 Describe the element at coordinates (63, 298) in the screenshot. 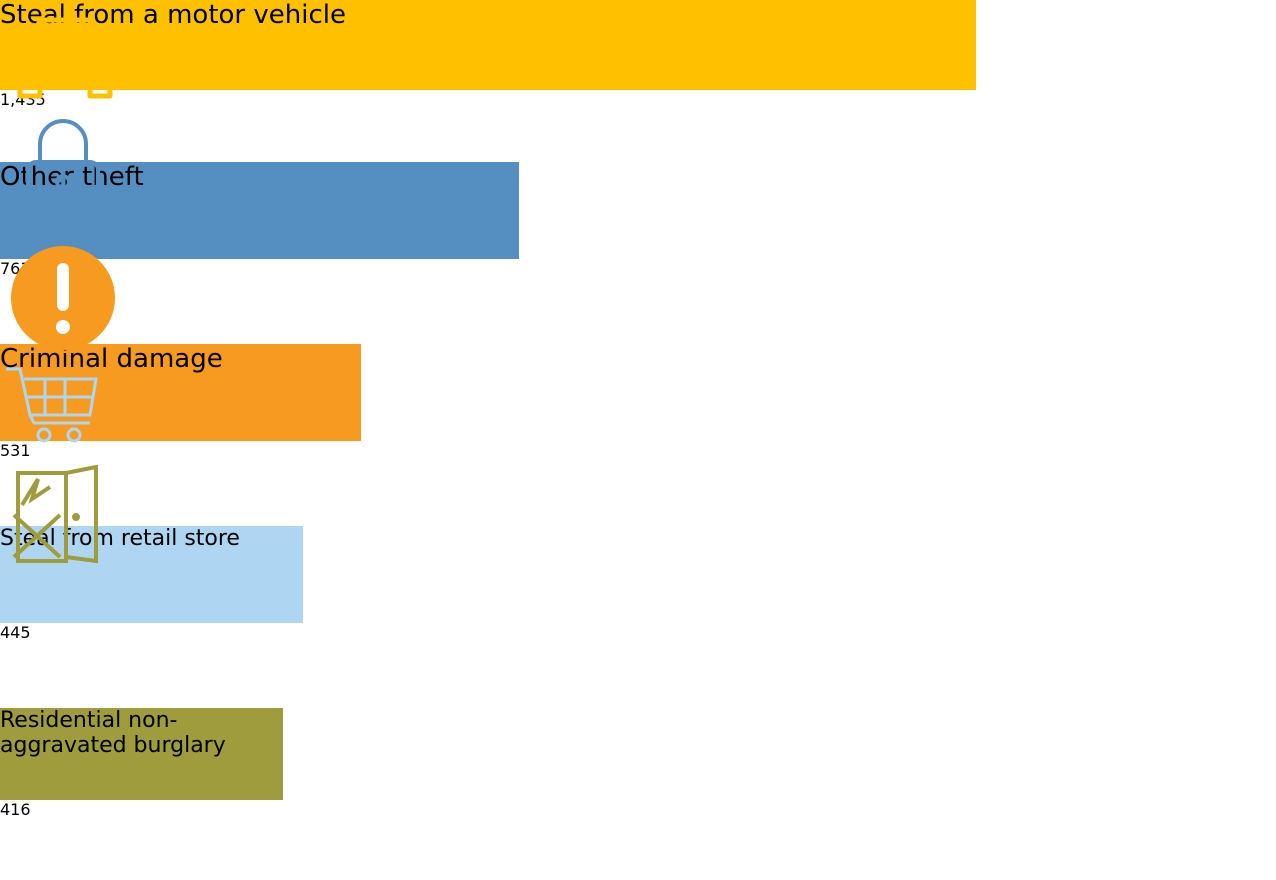

I see `alert-icon` at that location.